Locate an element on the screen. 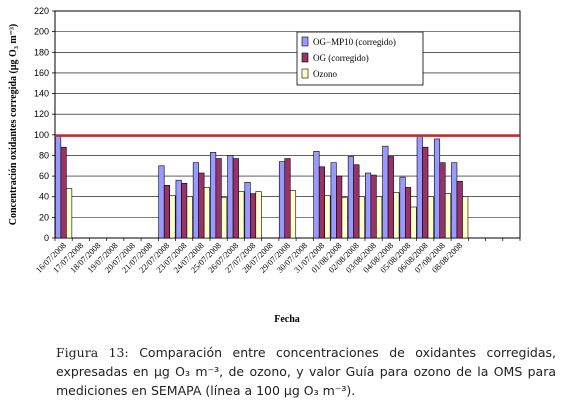 The height and width of the screenshot is (406, 564). y-tick-label: 80 is located at coordinates (44, 155).